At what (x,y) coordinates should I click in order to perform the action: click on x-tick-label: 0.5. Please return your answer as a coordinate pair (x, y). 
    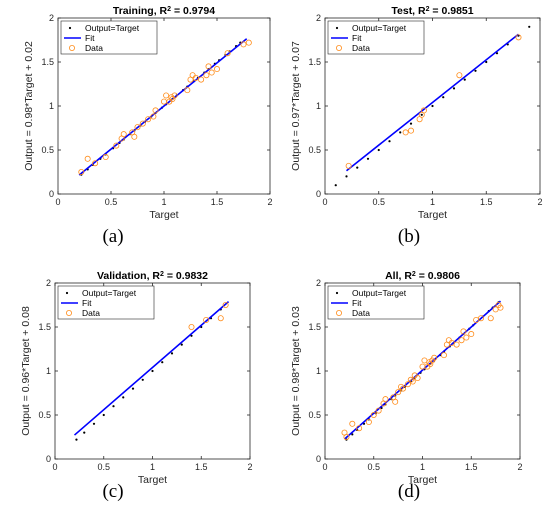
    Looking at the image, I should click on (103, 467).